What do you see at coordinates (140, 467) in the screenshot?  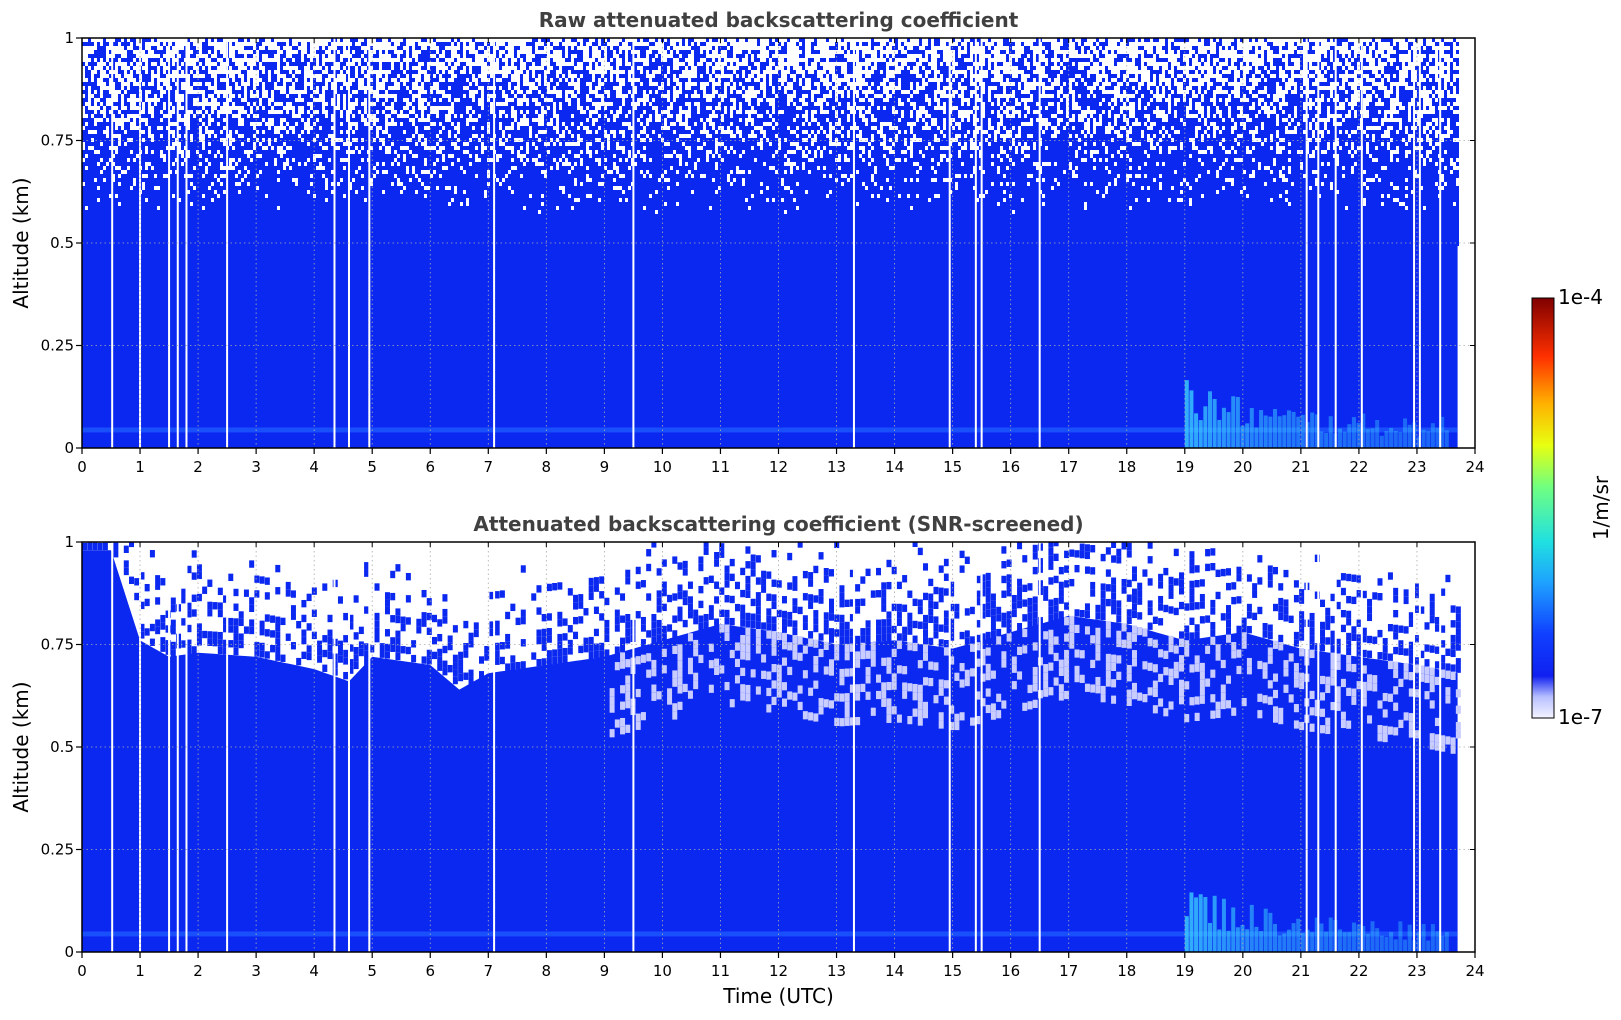 I see `x-tick-label: 1` at bounding box center [140, 467].